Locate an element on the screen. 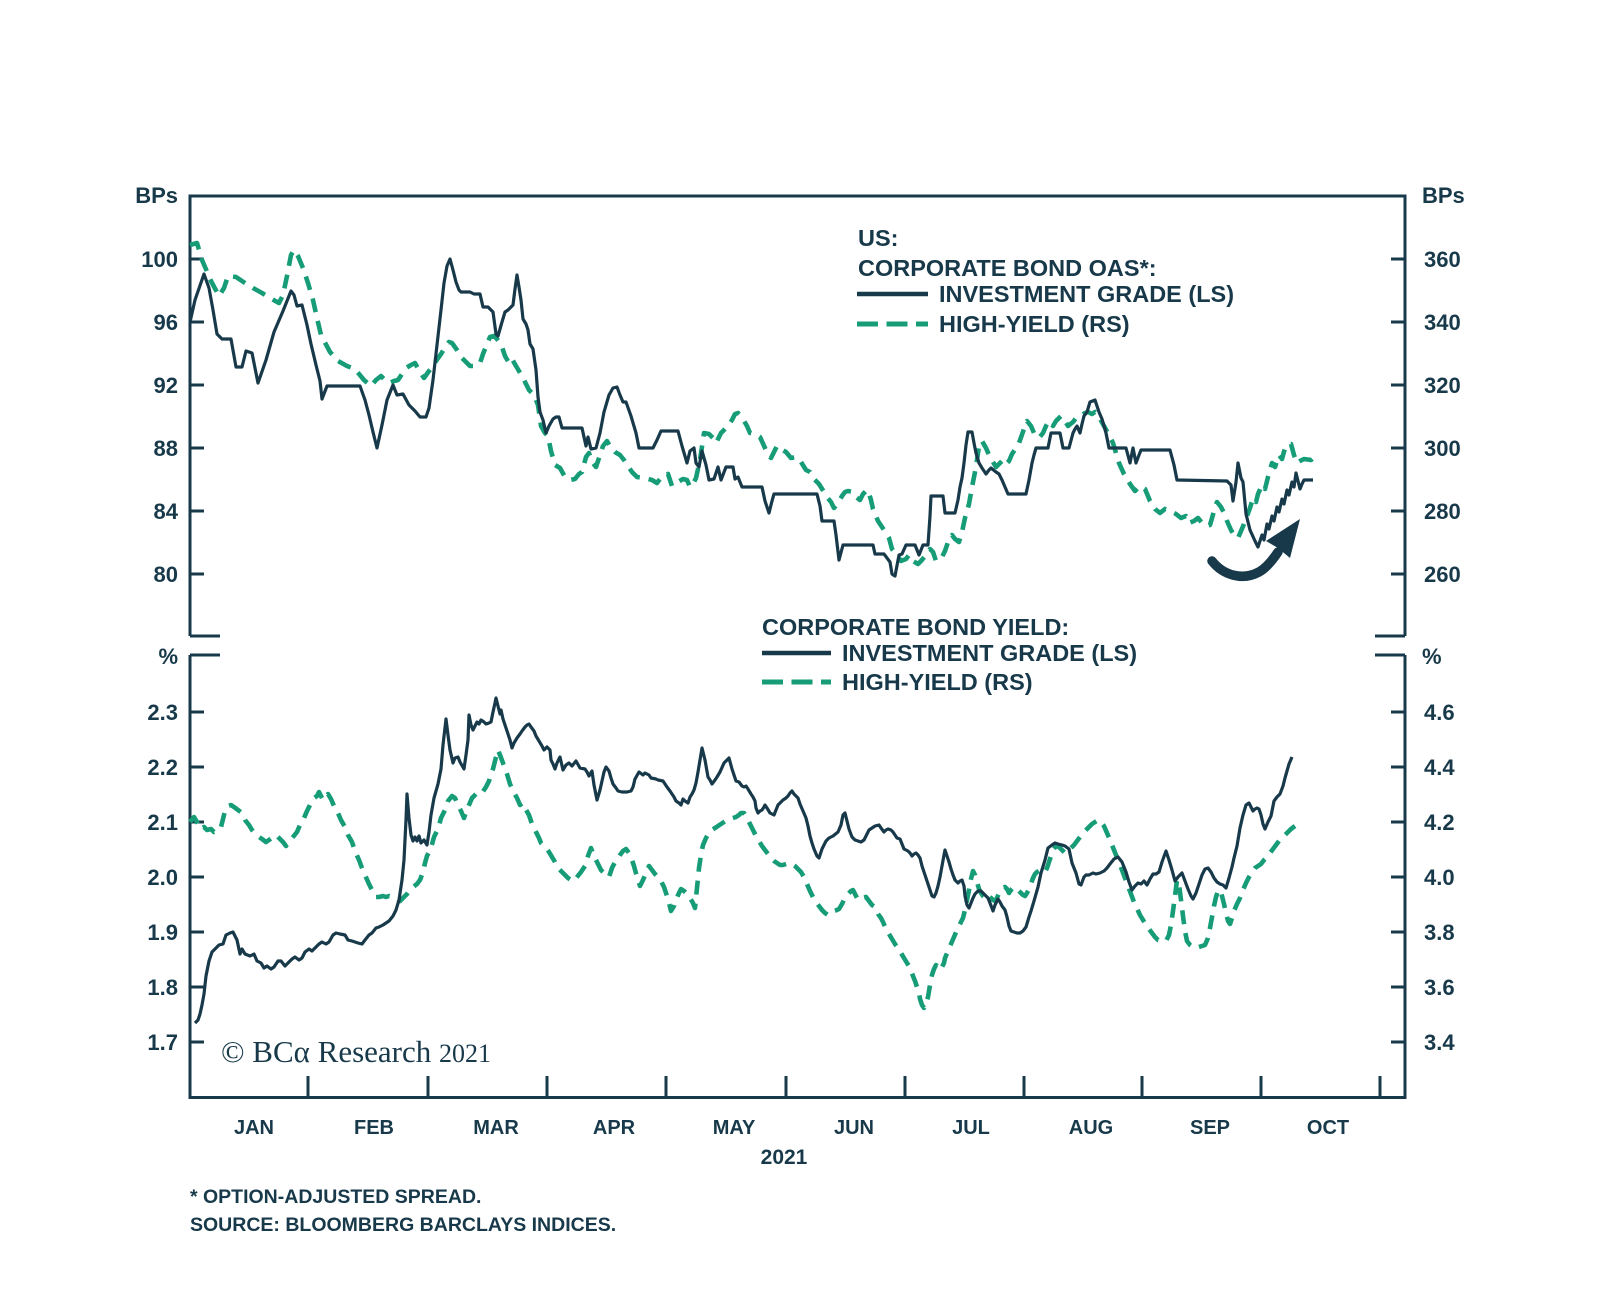 The width and height of the screenshot is (1600, 1314). svg-text: OCT is located at coordinates (1328, 1128).